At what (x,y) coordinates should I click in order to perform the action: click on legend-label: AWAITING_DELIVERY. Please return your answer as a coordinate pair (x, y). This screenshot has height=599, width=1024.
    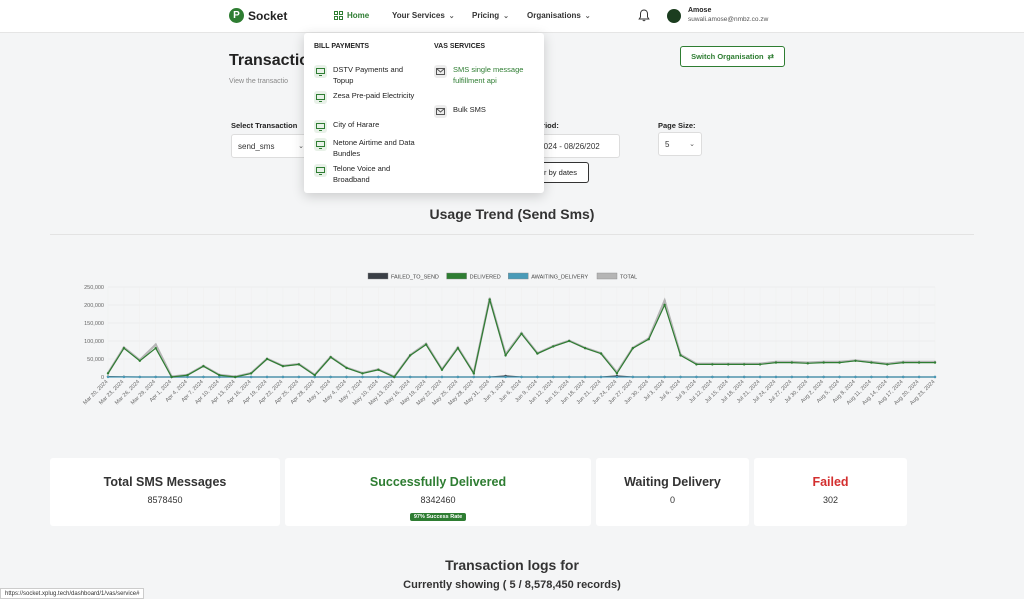
    Looking at the image, I should click on (559, 278).